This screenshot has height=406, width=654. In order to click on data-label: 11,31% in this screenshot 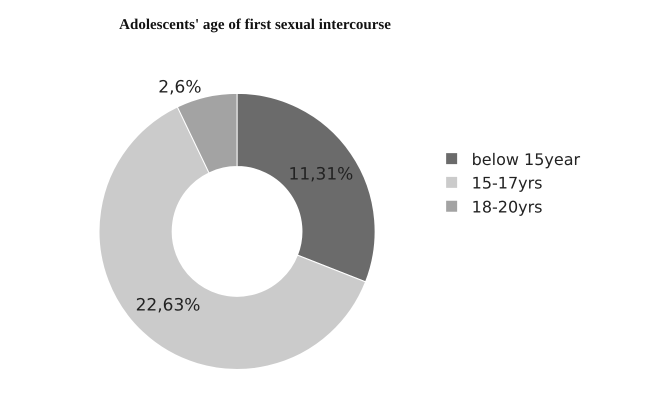, I will do `click(321, 174)`.